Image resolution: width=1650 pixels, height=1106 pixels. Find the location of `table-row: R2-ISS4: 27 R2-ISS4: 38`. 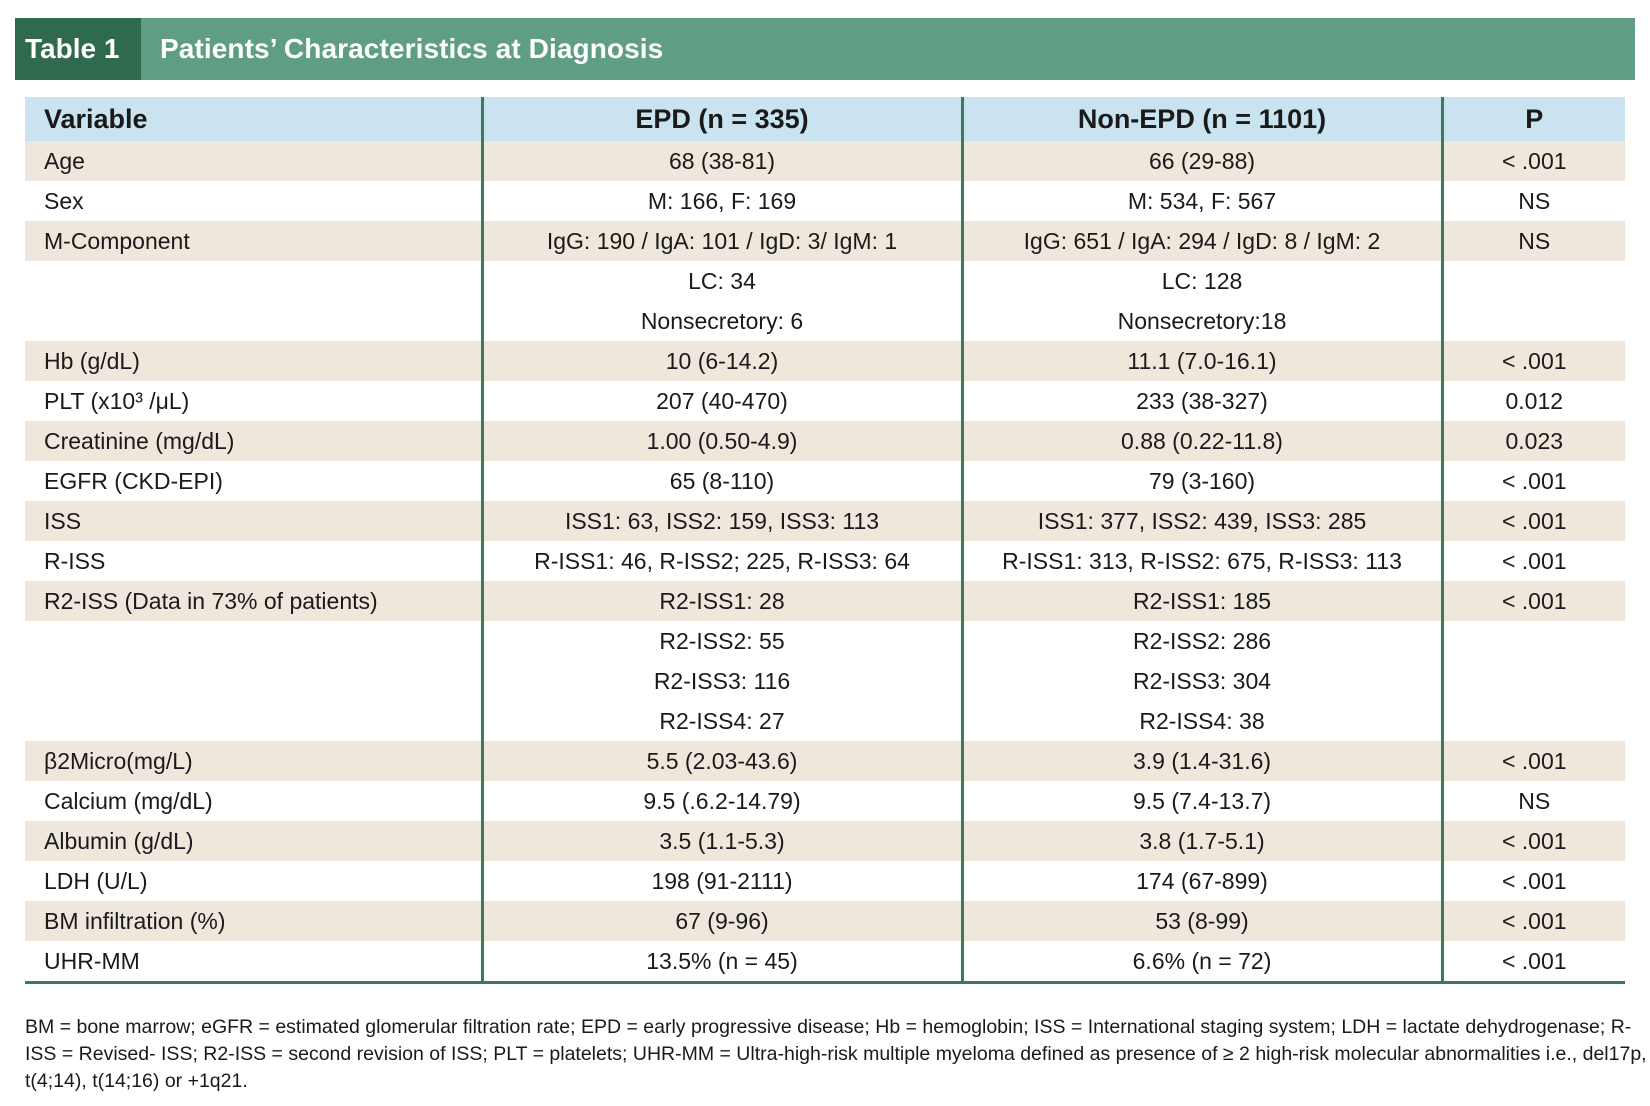

table-row: R2-ISS4: 27 R2-ISS4: 38 is located at coordinates (825, 721).